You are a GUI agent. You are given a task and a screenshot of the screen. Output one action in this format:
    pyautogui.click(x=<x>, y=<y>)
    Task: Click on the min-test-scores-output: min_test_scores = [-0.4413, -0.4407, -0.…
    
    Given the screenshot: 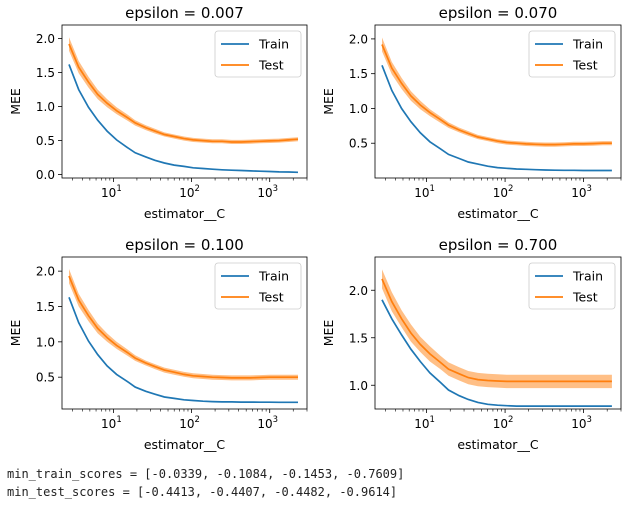 What is the action you would take?
    pyautogui.click(x=202, y=492)
    